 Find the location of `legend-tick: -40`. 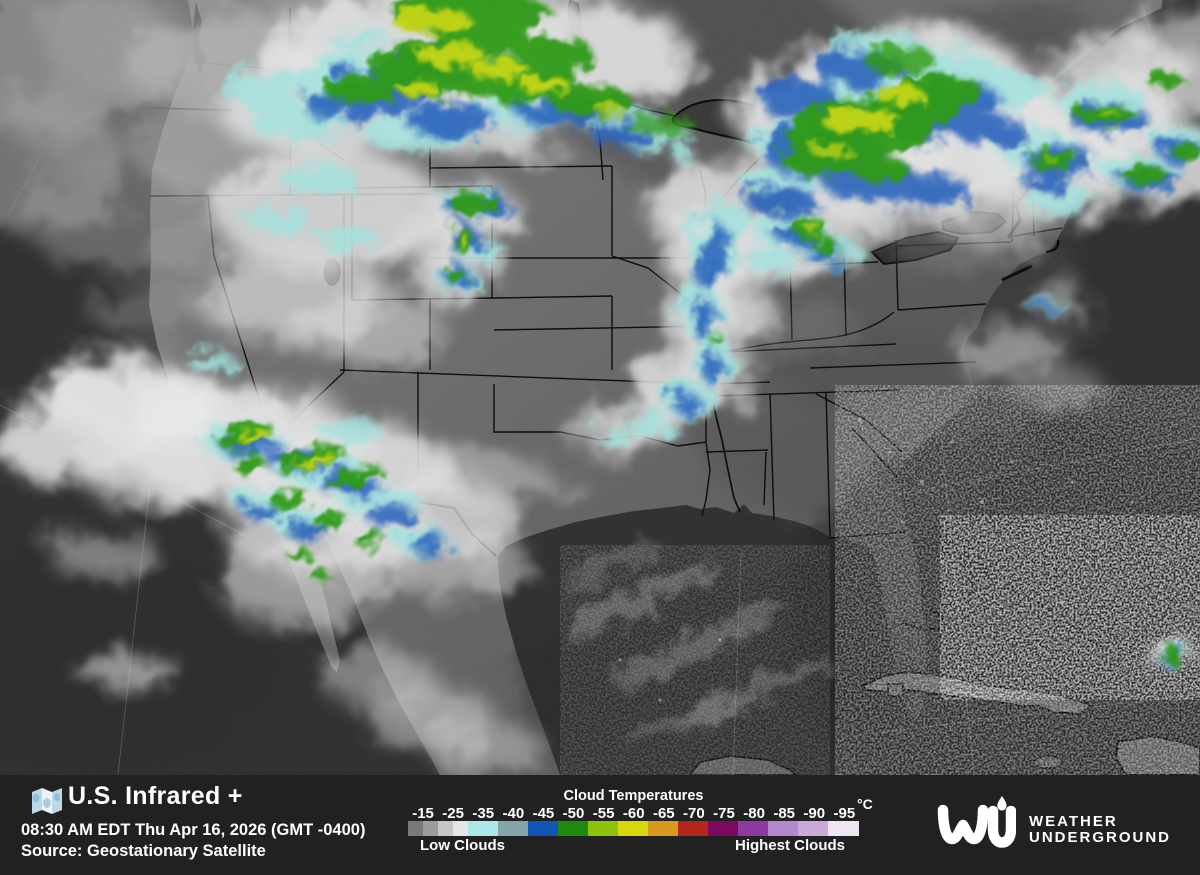

legend-tick: -40 is located at coordinates (513, 813).